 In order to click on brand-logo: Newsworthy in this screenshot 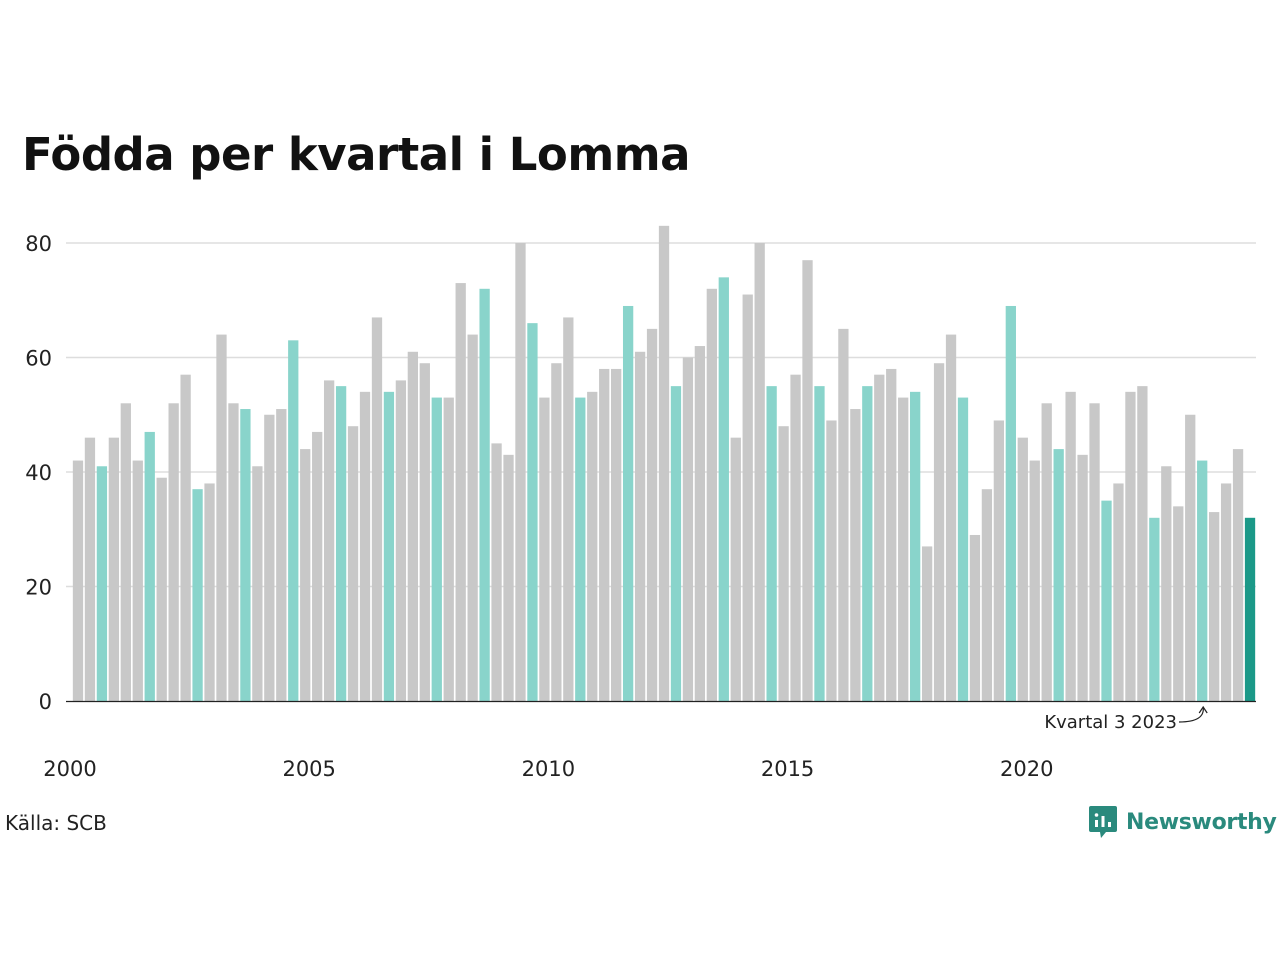, I will do `click(1182, 822)`.